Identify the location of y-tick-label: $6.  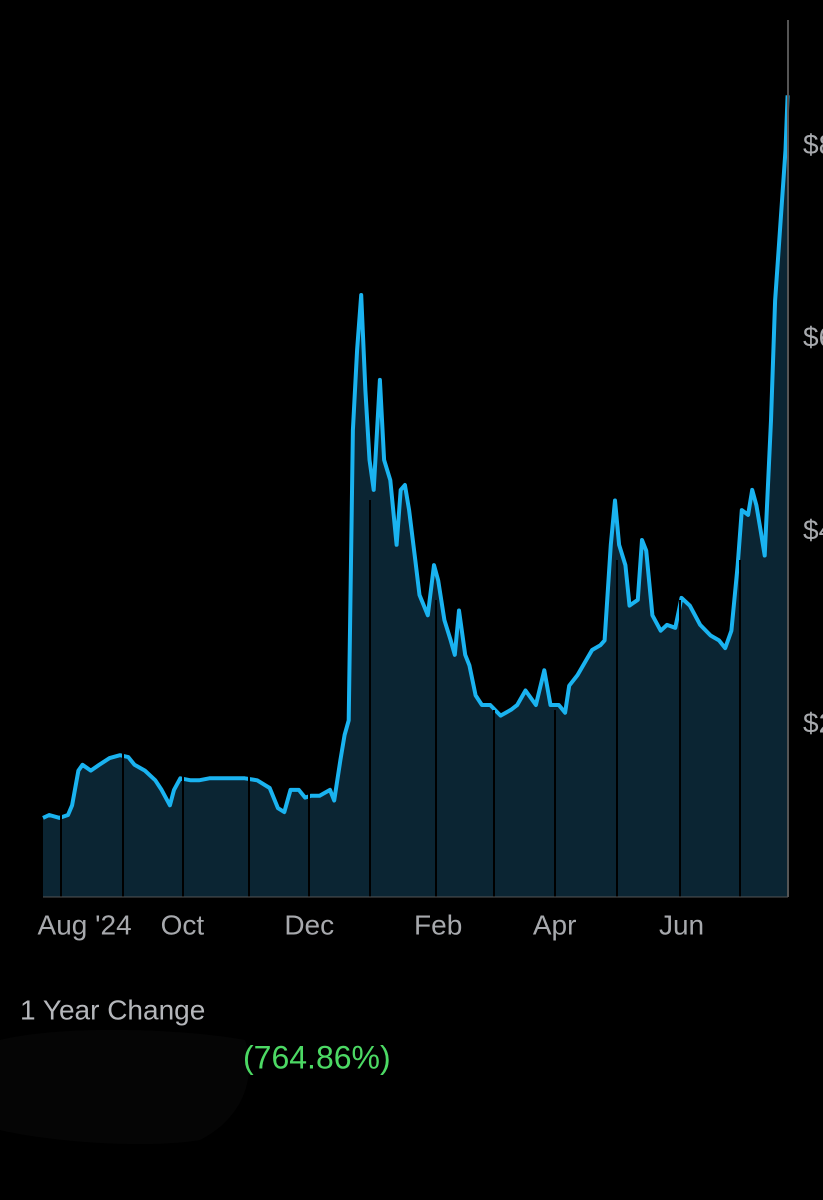
(813, 337).